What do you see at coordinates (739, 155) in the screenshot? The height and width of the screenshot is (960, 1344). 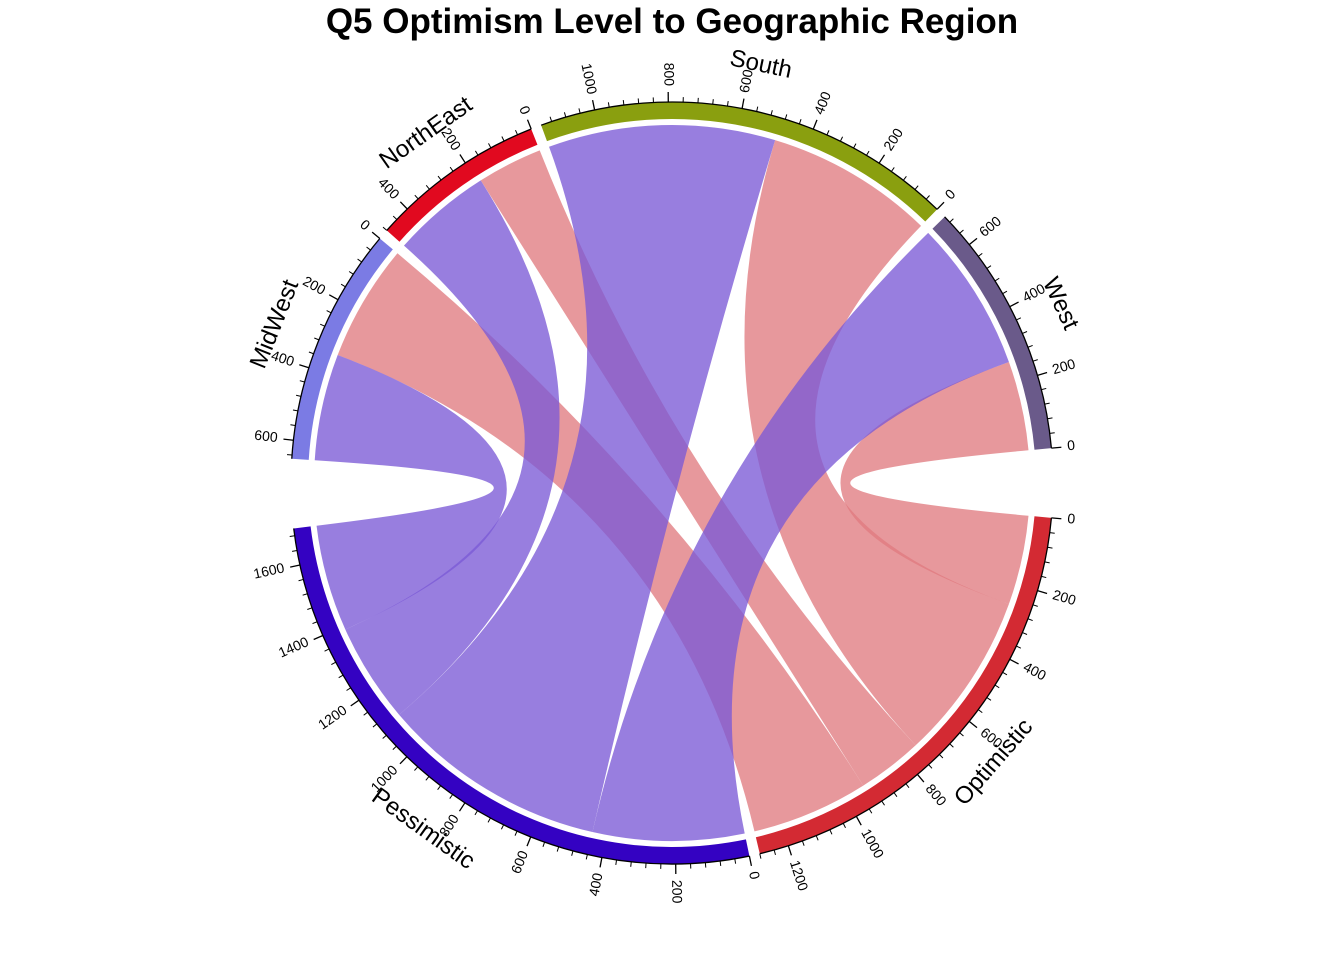 I see `sector-axis-south` at bounding box center [739, 155].